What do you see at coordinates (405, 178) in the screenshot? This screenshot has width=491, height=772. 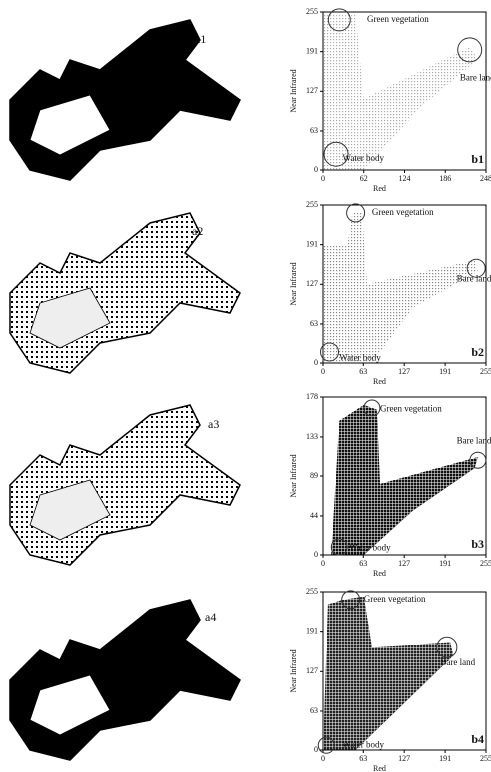 I see `x-tick-label: 124` at bounding box center [405, 178].